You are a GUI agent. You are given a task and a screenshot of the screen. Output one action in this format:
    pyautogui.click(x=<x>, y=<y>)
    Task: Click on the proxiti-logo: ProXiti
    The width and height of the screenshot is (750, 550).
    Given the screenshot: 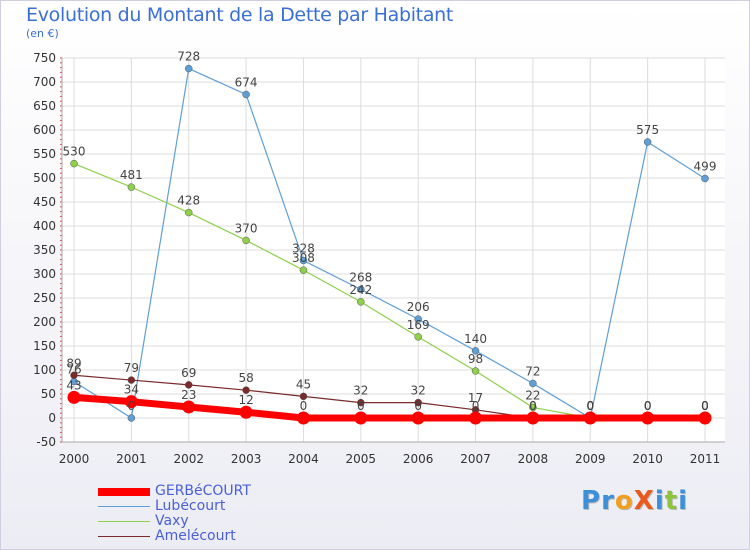 What is the action you would take?
    pyautogui.click(x=634, y=501)
    